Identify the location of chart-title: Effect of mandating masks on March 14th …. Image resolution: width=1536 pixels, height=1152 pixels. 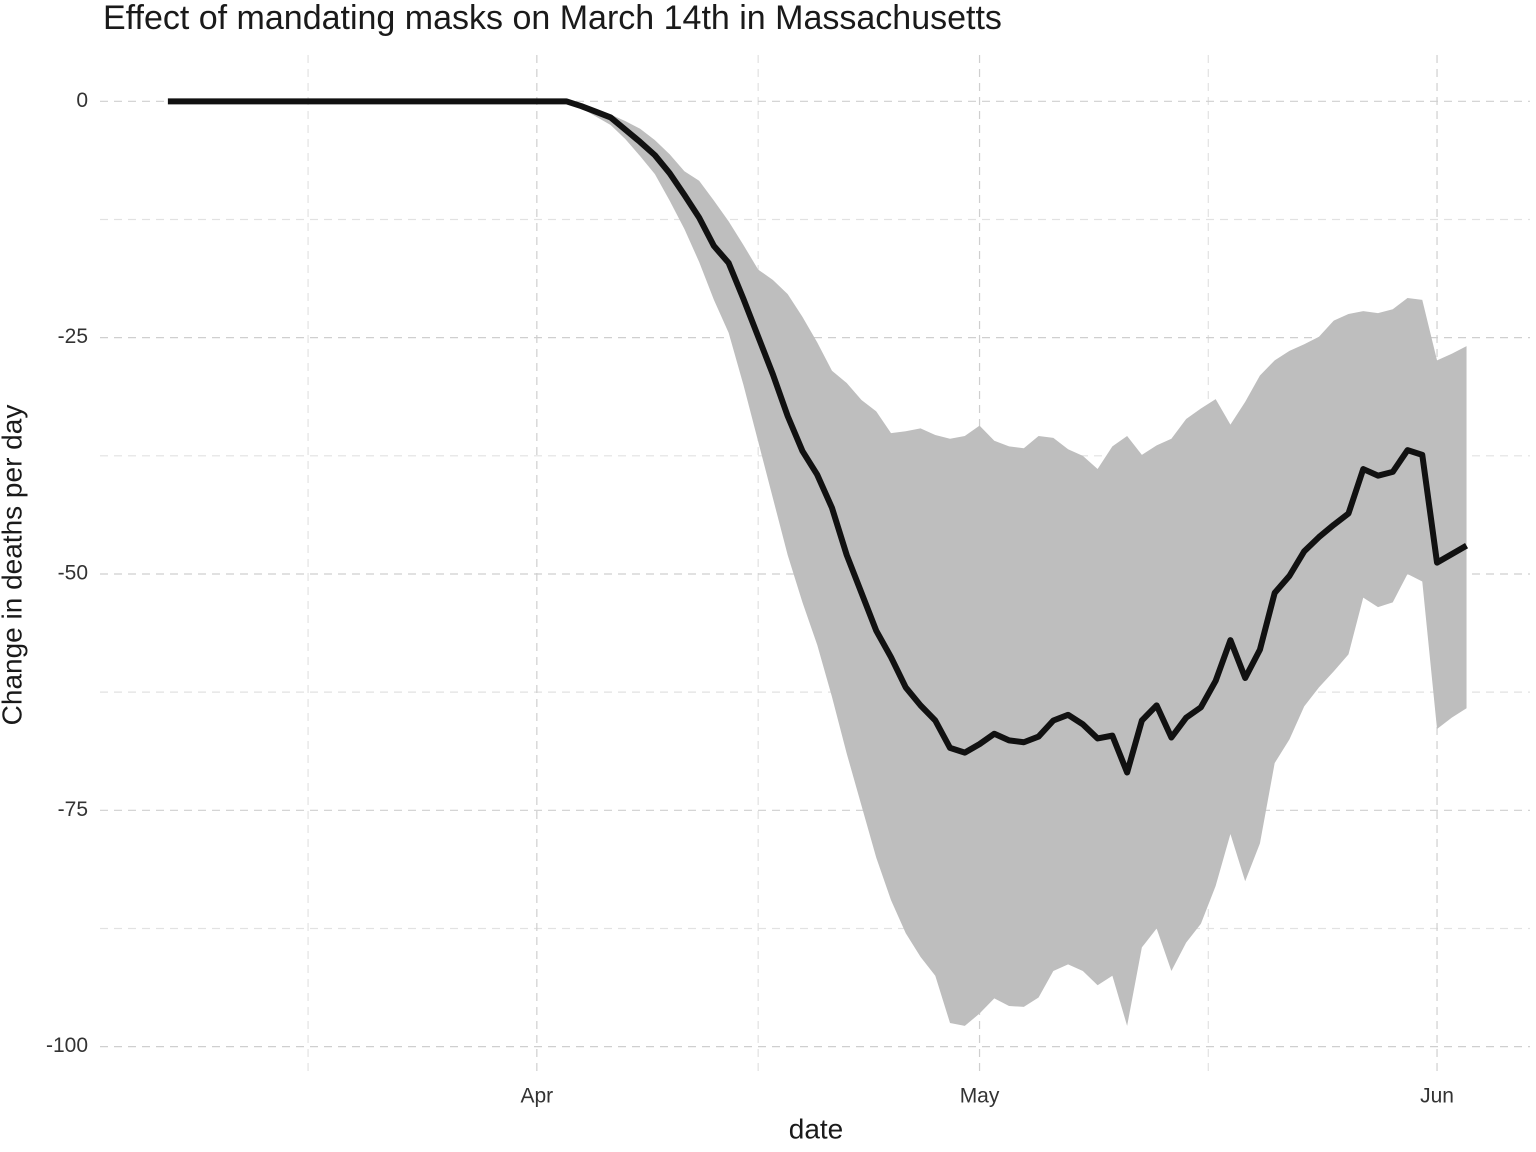
(552, 18).